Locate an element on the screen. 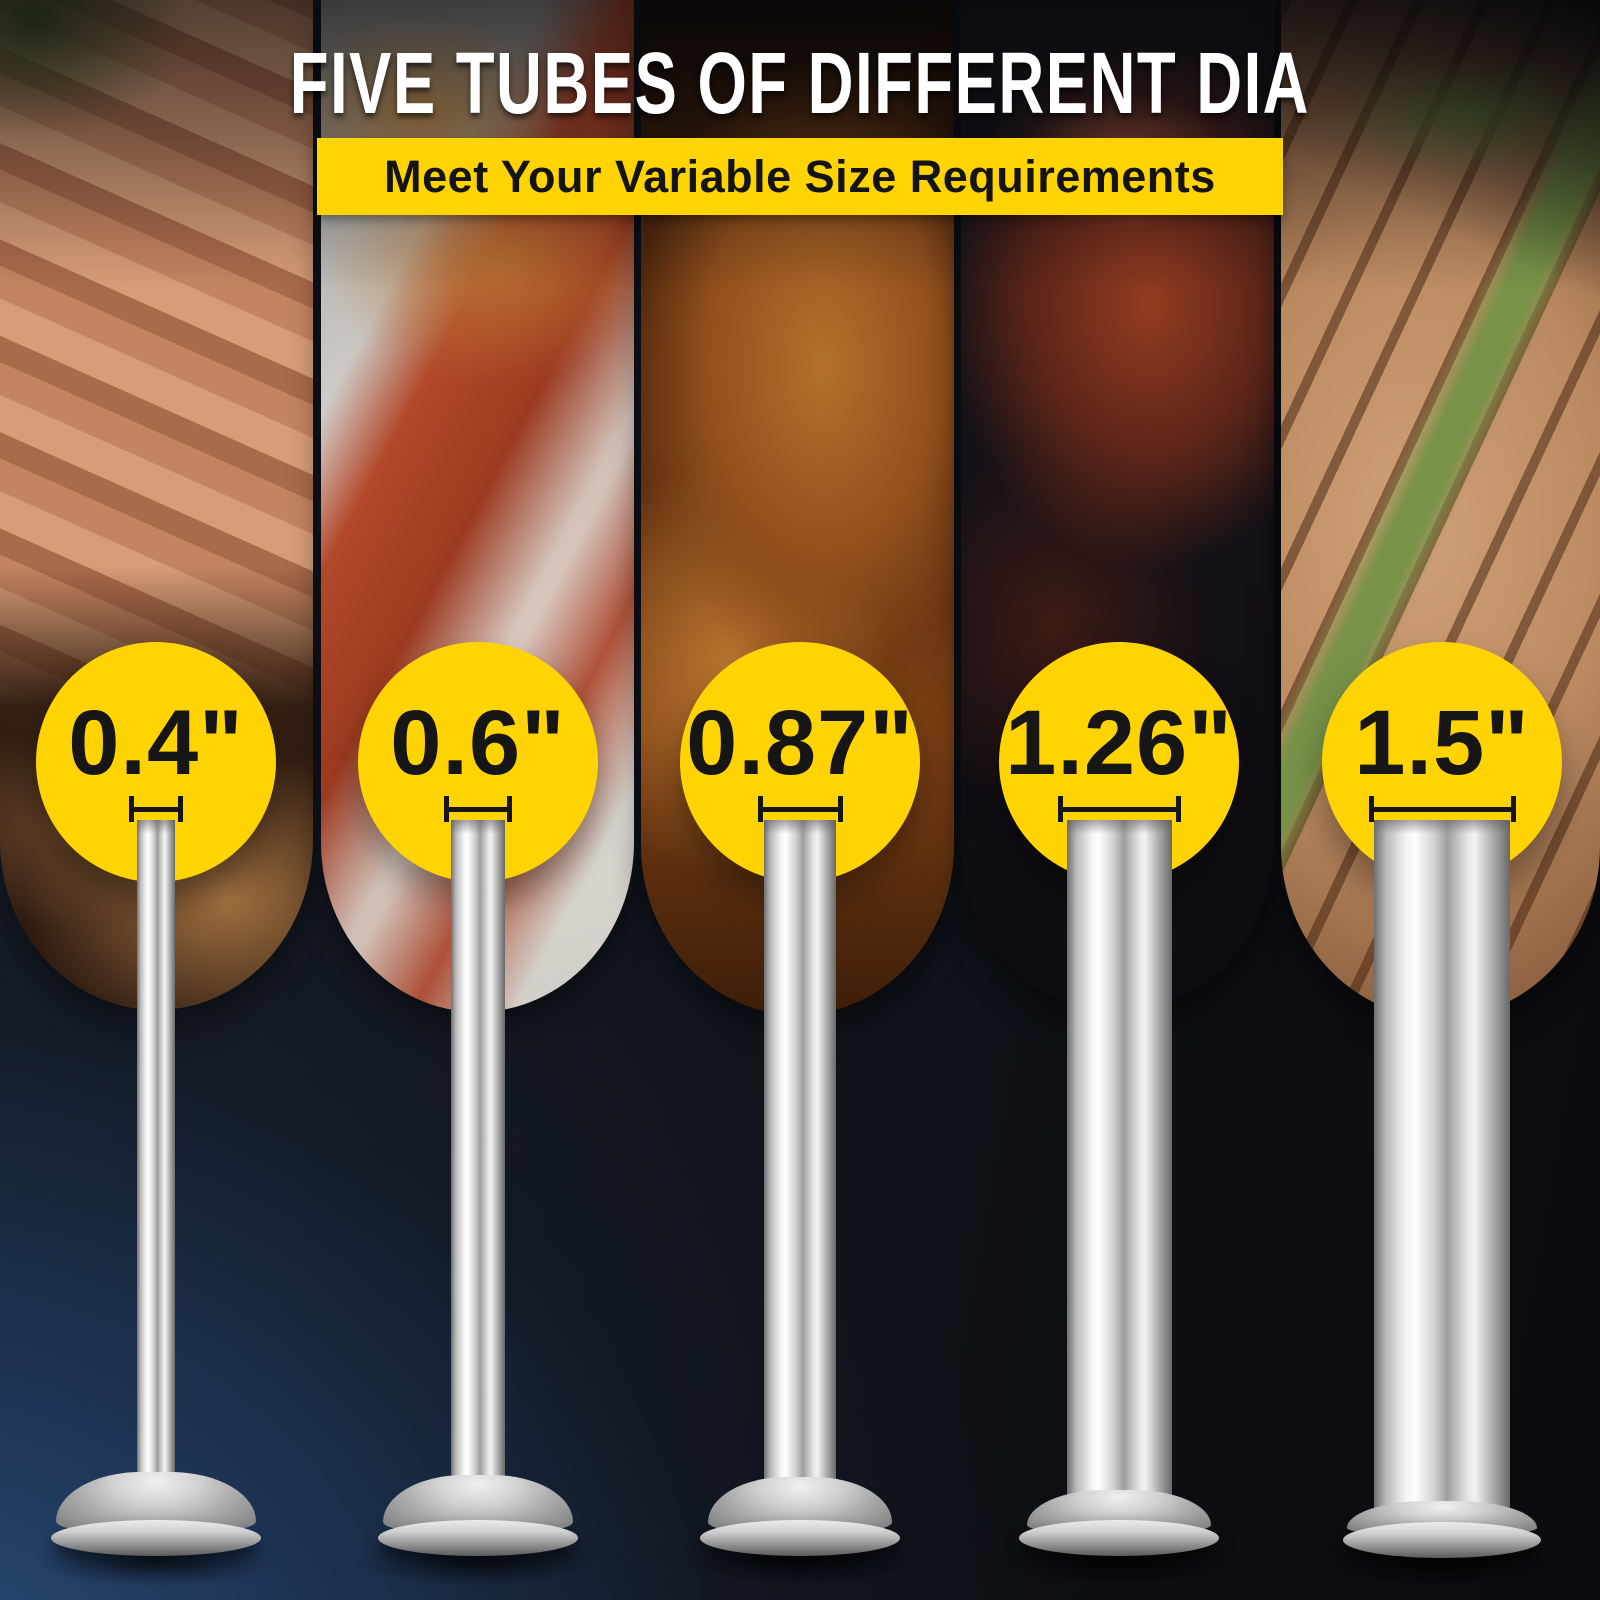 This screenshot has width=1600, height=1600. subtitle-text: Meet Your Variable Size Requirements is located at coordinates (800, 176).